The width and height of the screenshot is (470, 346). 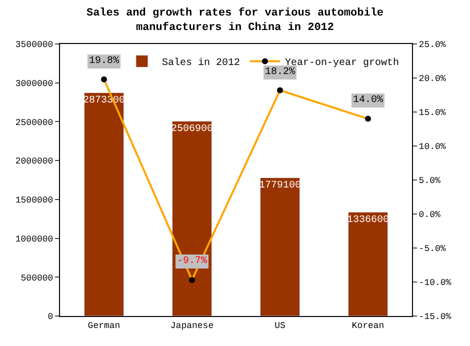 I want to click on y2-tick-label: -10.0%, so click(x=435, y=283).